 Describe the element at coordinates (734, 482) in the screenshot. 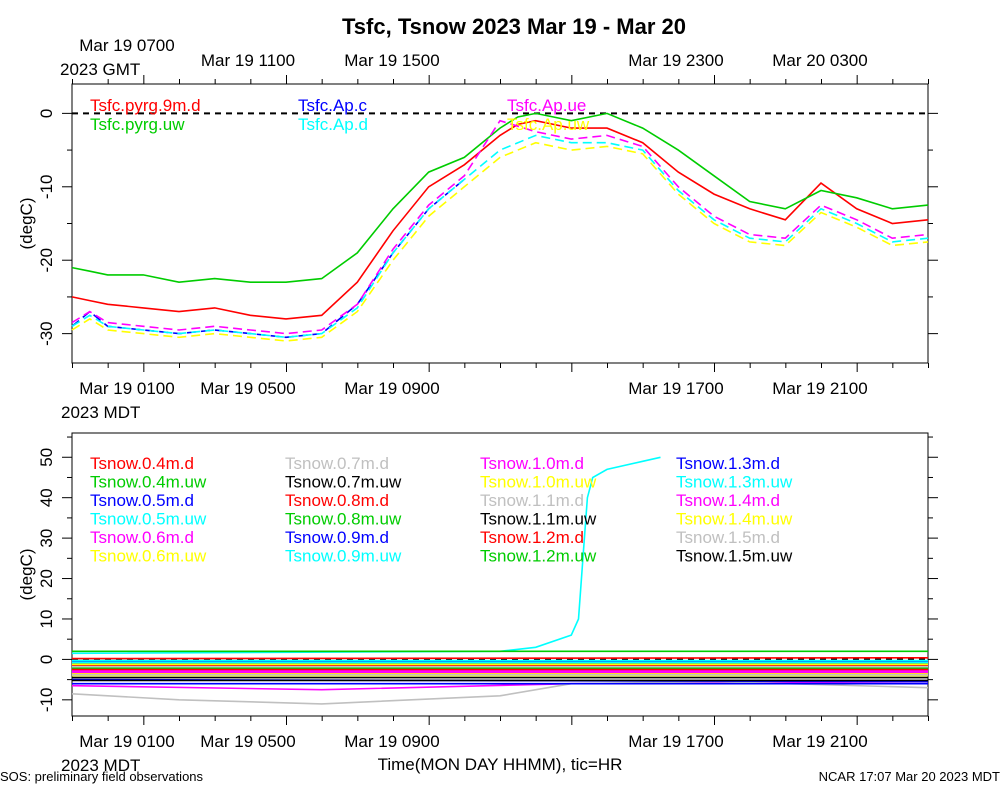

I see `legend-entry: Tsnow.1.3m.uw` at that location.